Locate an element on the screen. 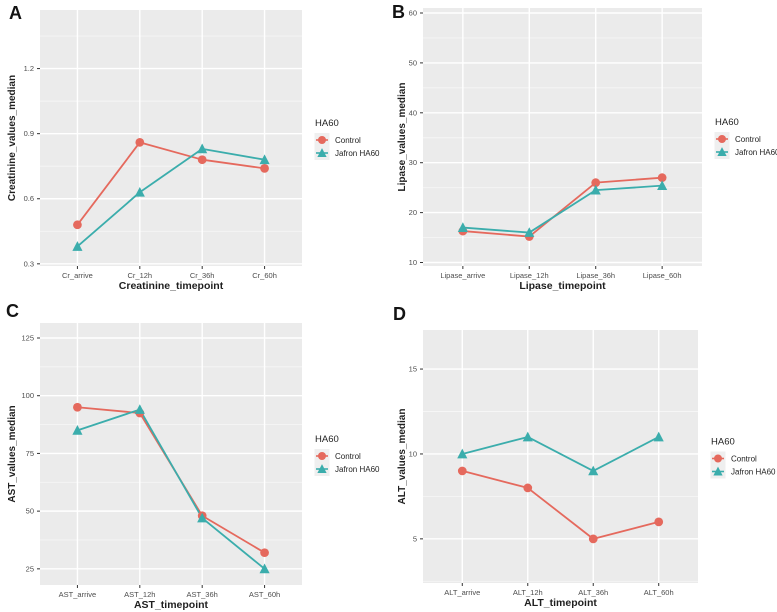  y-tick-label: 50 is located at coordinates (413, 62).